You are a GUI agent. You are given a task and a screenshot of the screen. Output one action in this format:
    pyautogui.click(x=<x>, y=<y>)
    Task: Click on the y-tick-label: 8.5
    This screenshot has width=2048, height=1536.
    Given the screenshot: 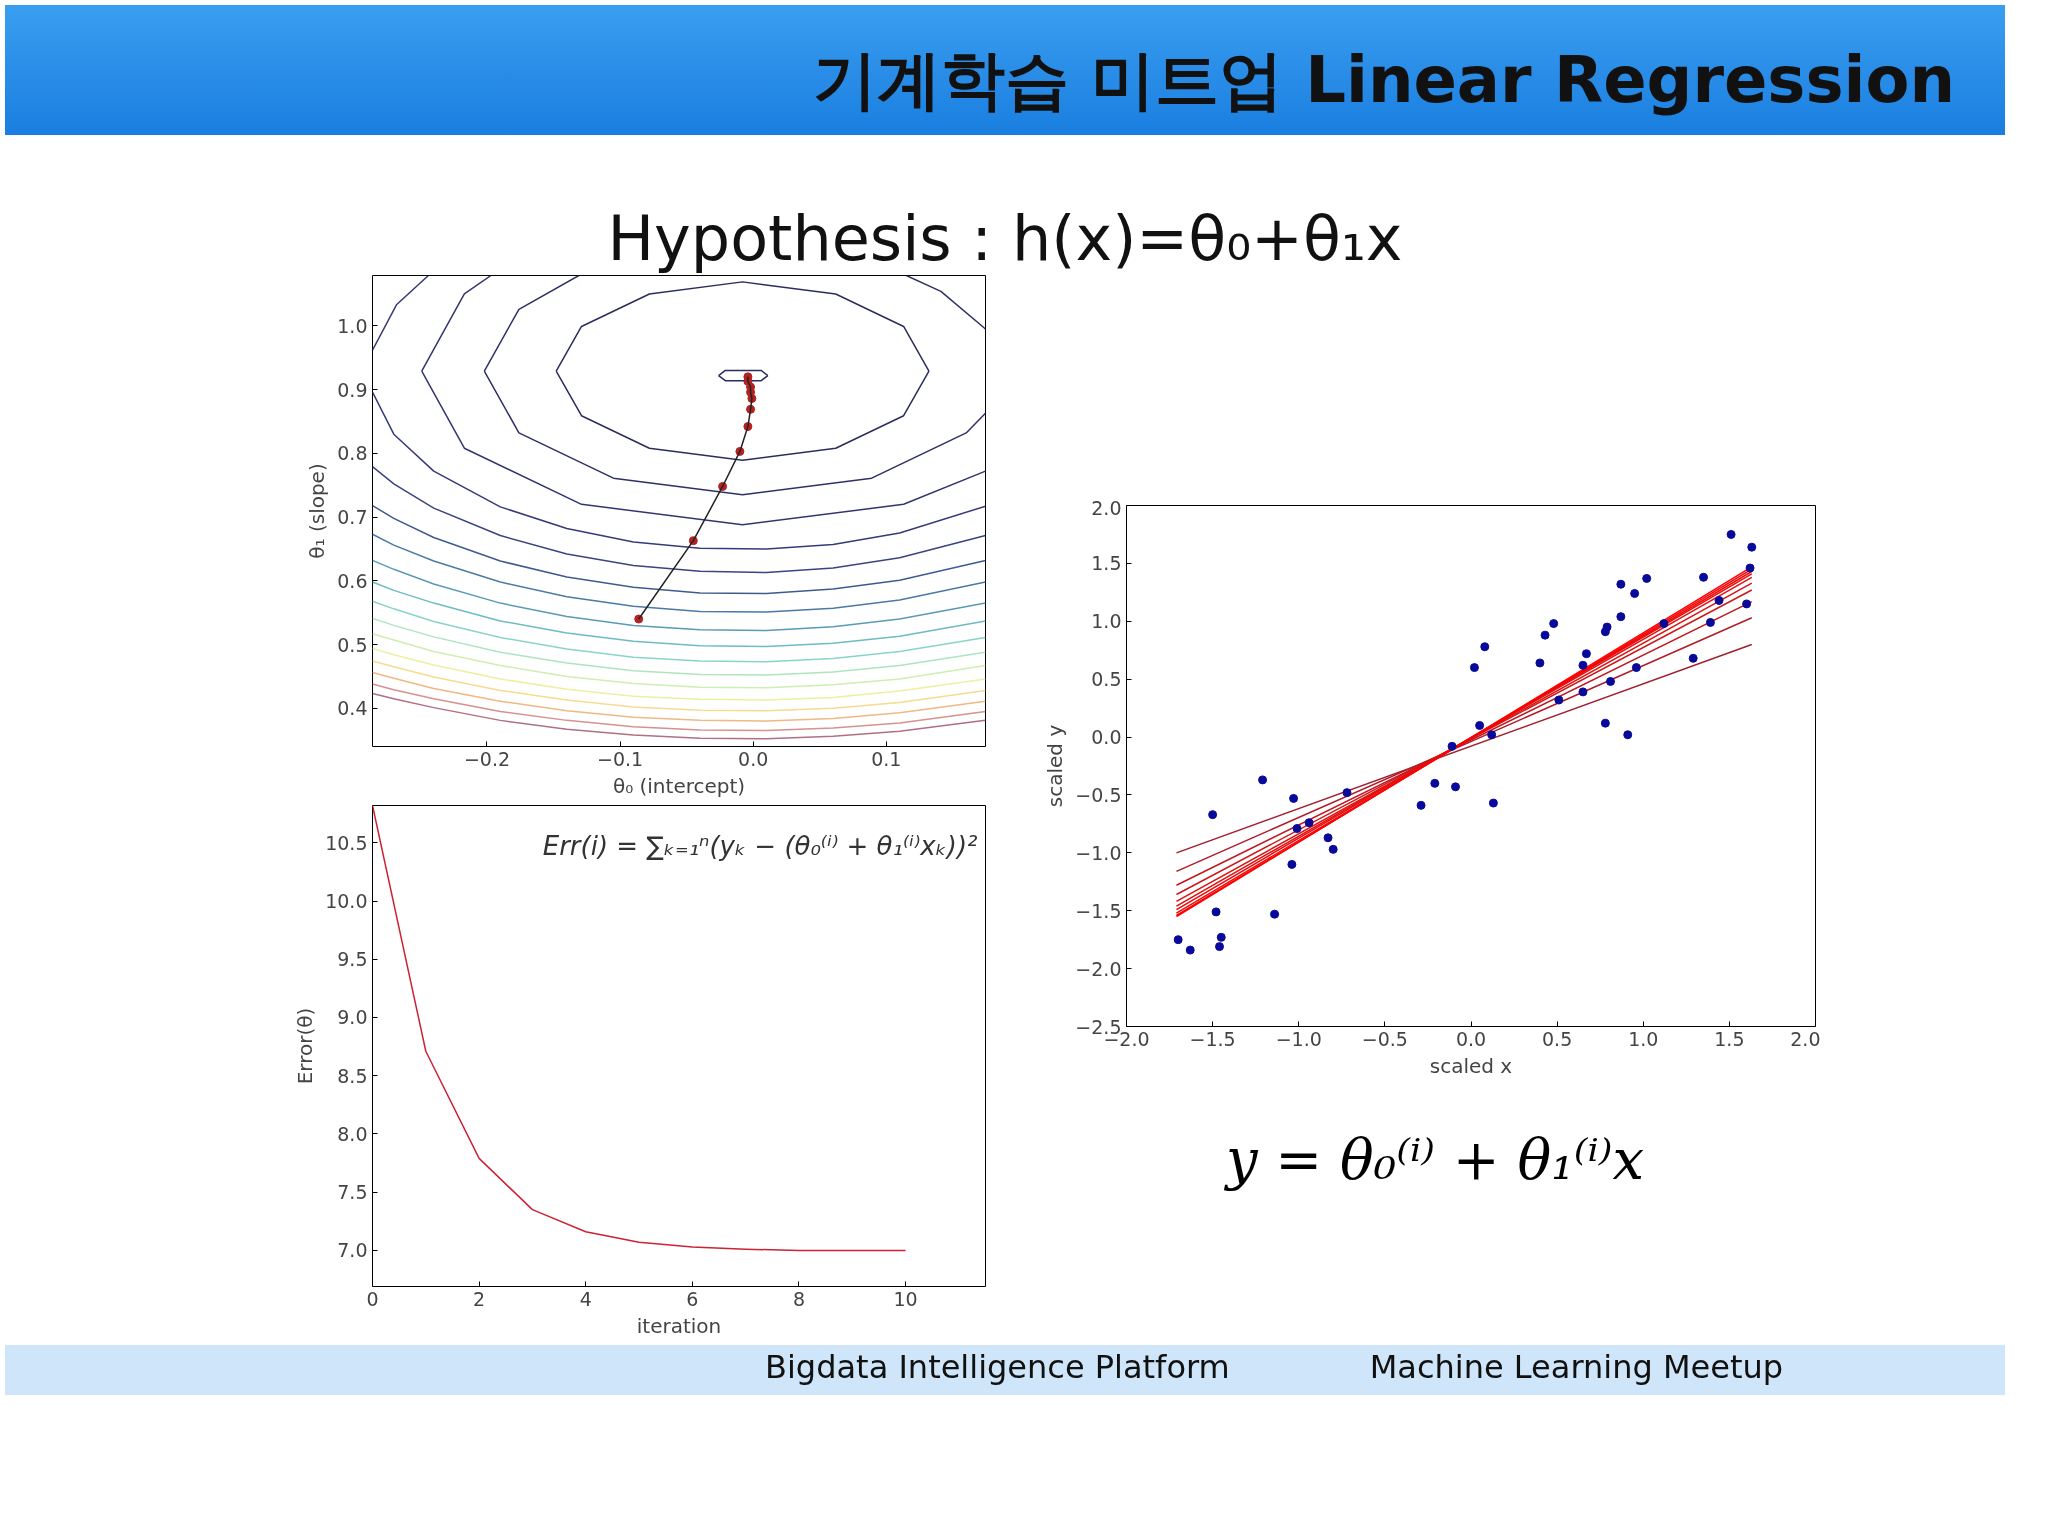 What is the action you would take?
    pyautogui.click(x=352, y=1075)
    